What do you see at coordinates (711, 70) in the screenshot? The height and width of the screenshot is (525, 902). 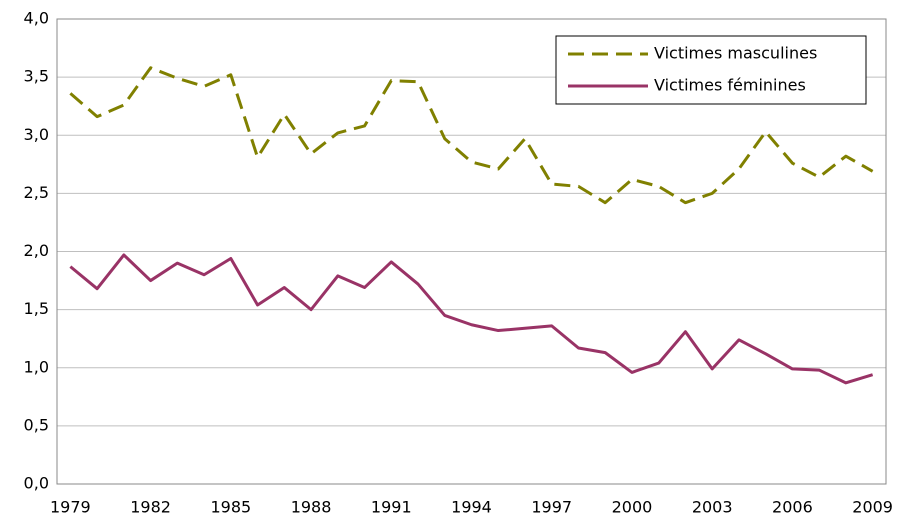 I see `legend-box` at bounding box center [711, 70].